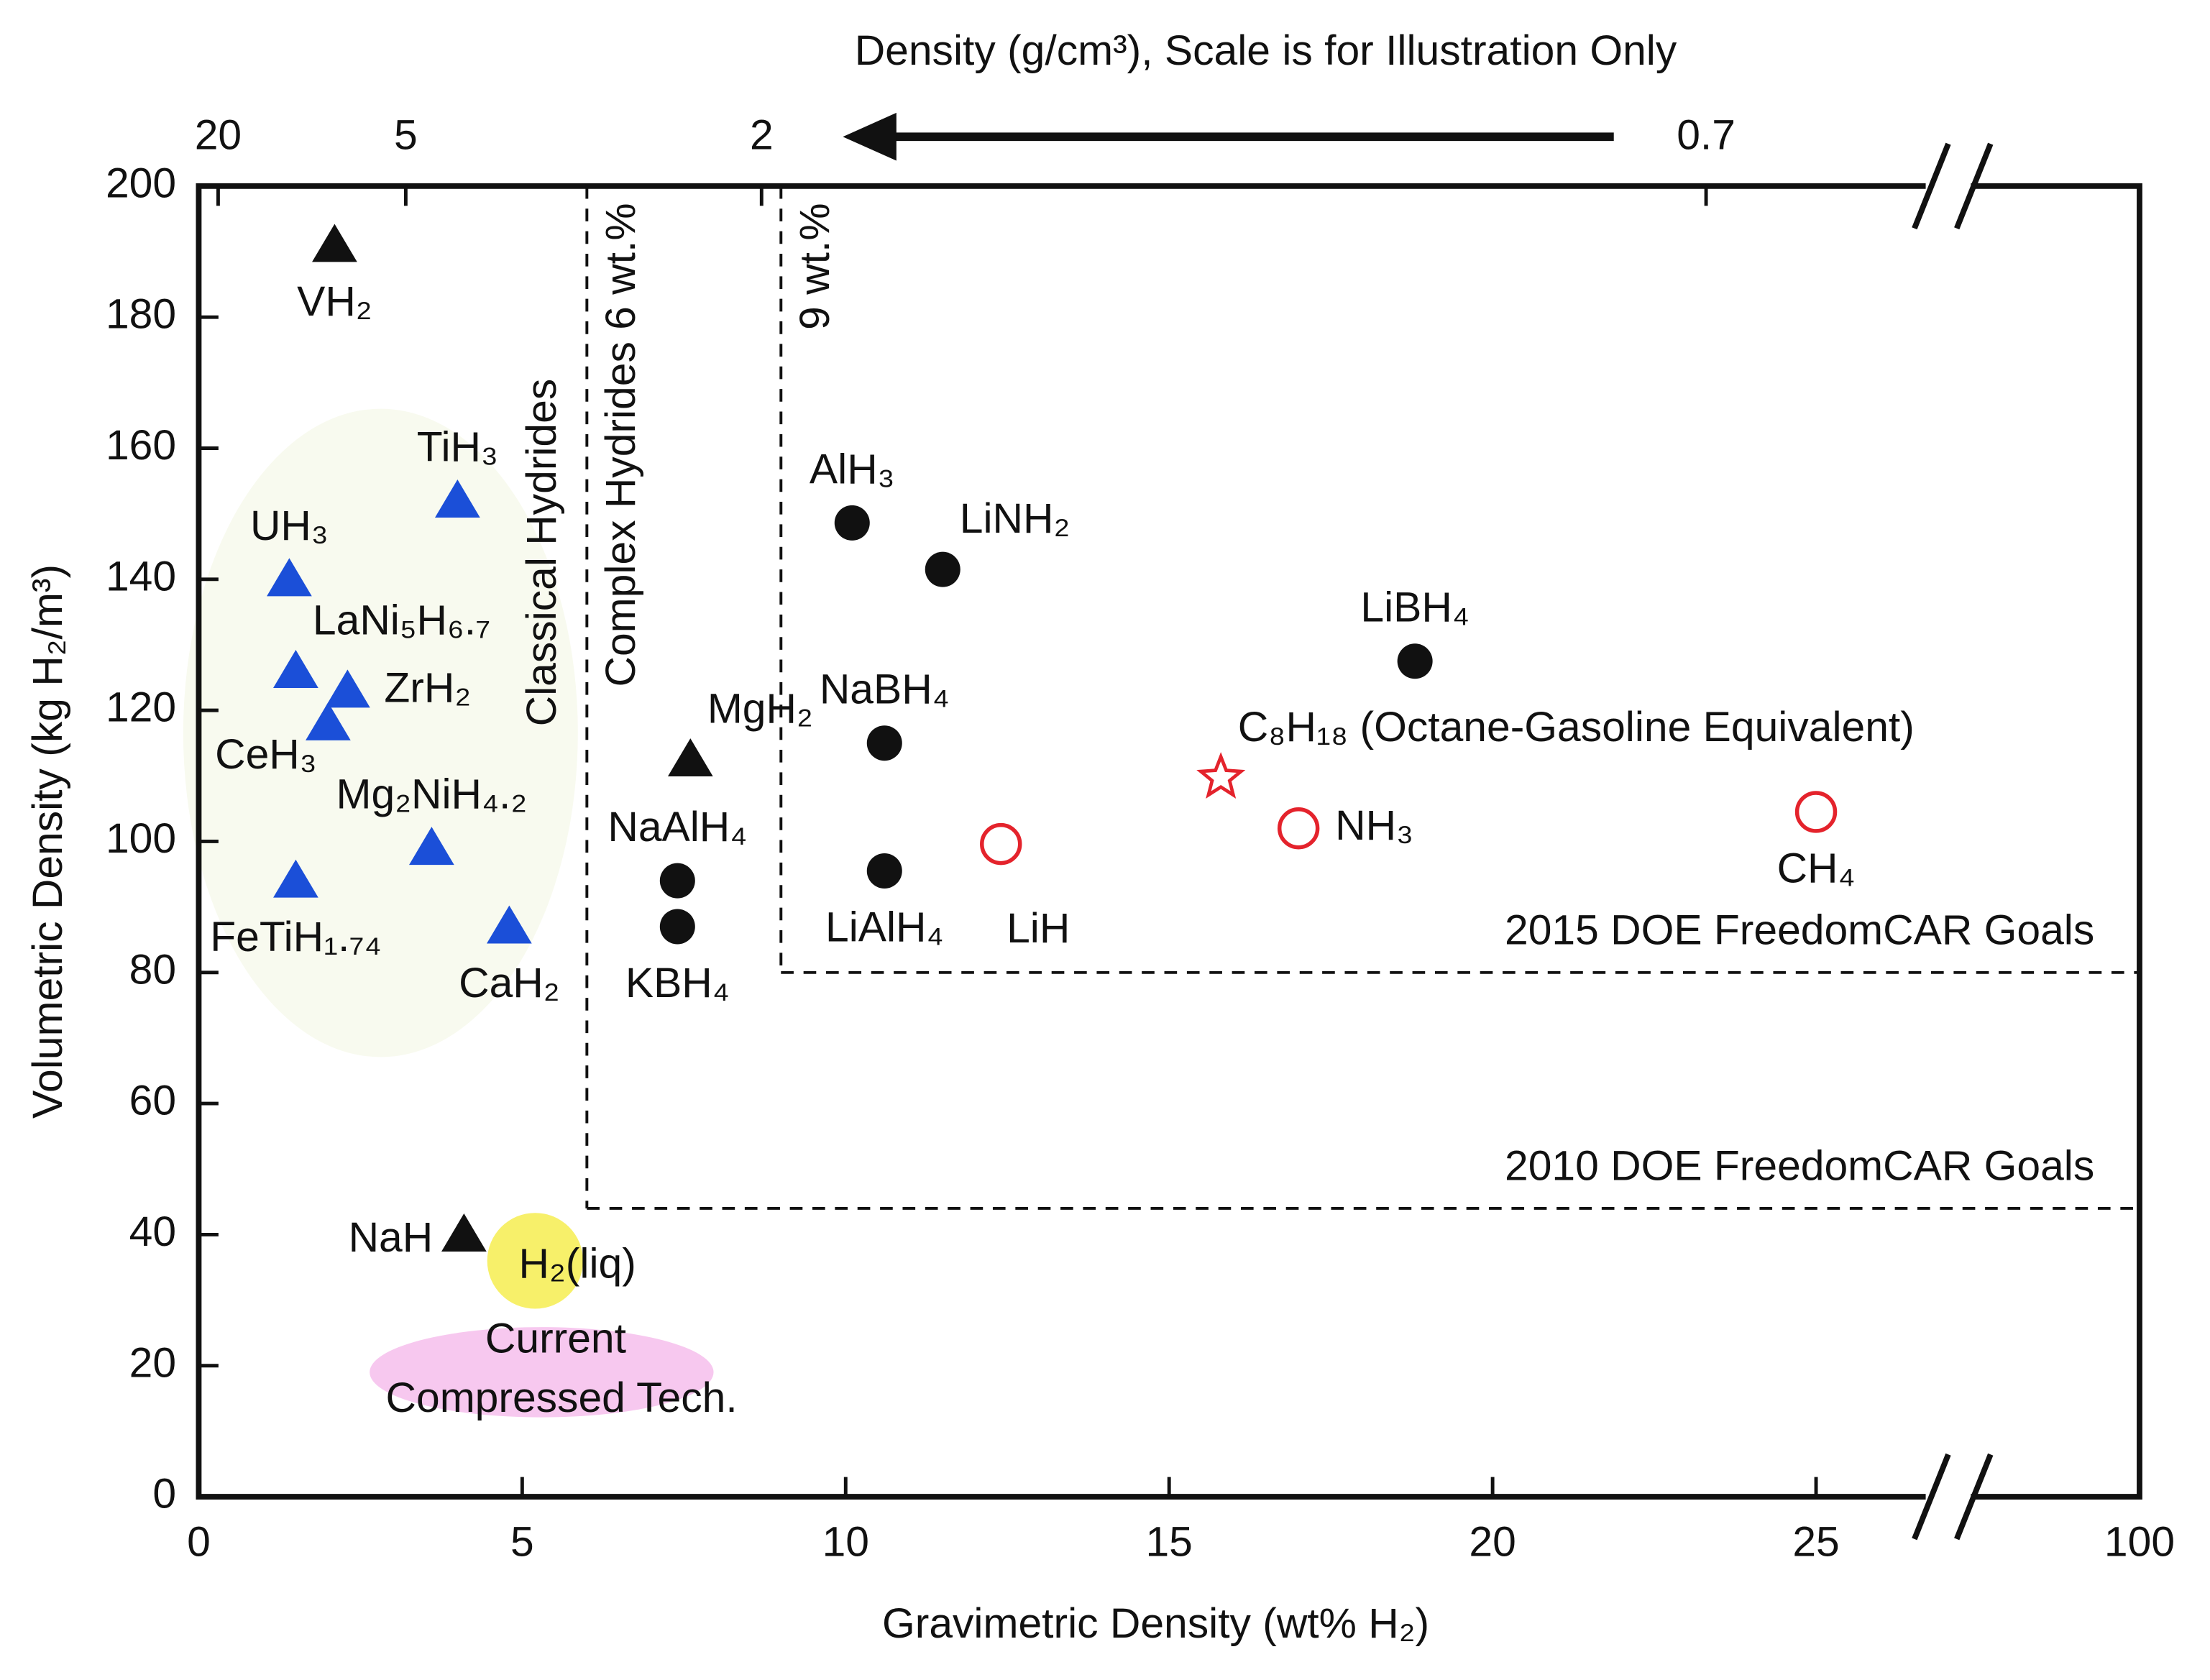 The width and height of the screenshot is (2210, 1680). I want to click on point-label: NaAlH₄, so click(677, 827).